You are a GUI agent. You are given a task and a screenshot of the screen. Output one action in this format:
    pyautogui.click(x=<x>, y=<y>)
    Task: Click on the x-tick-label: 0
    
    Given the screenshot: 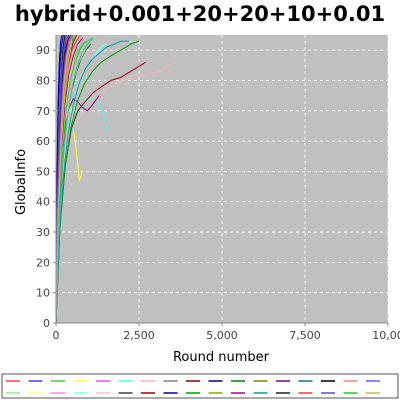 What is the action you would take?
    pyautogui.click(x=56, y=335)
    